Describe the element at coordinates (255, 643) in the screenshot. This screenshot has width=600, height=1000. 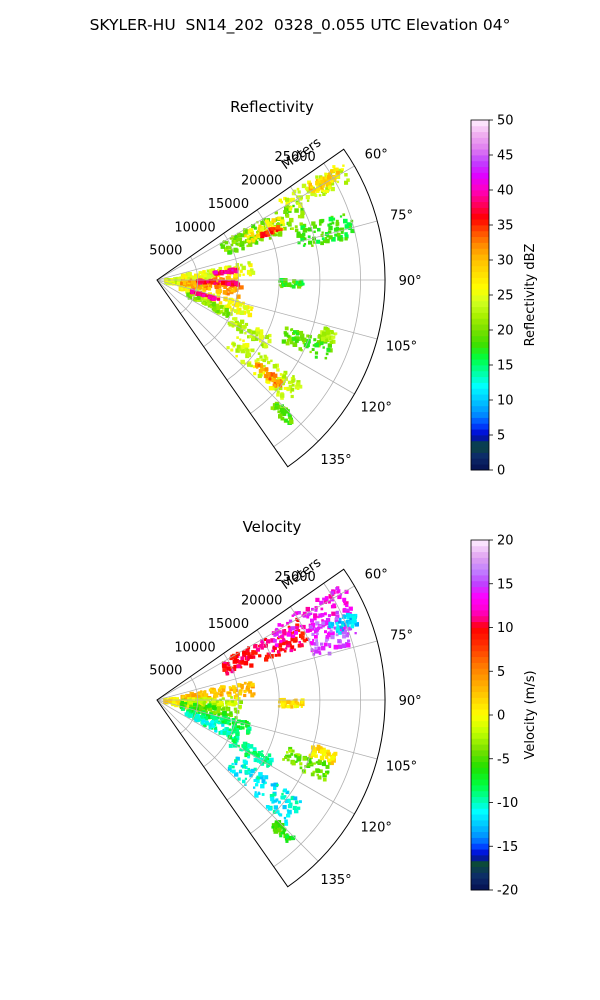
I see `azimuth-spoke` at that location.